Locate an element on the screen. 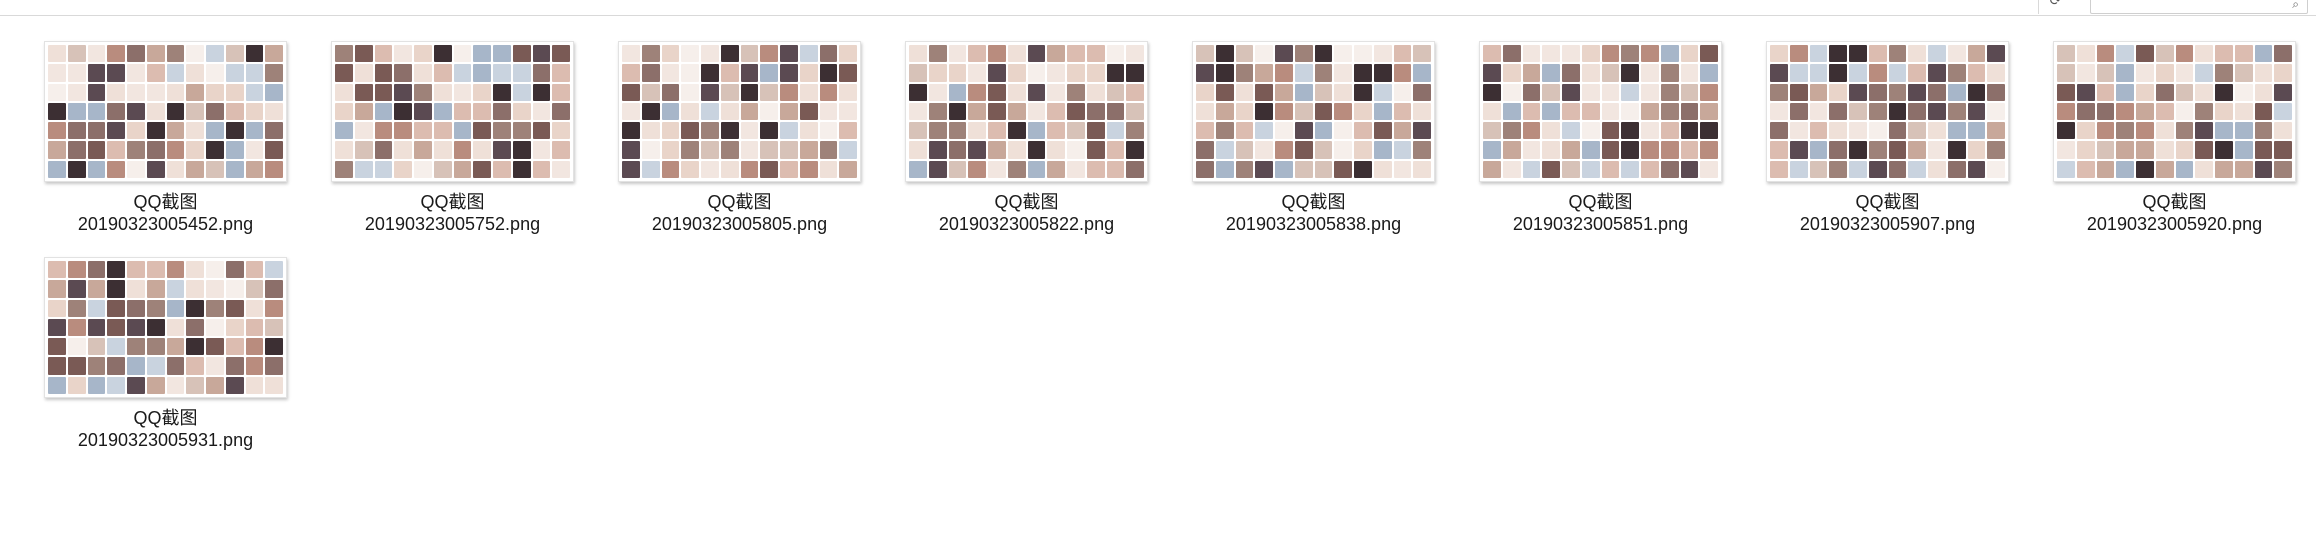 The width and height of the screenshot is (2316, 550). file-item: QQ截图 20190323005452.png is located at coordinates (165, 143).